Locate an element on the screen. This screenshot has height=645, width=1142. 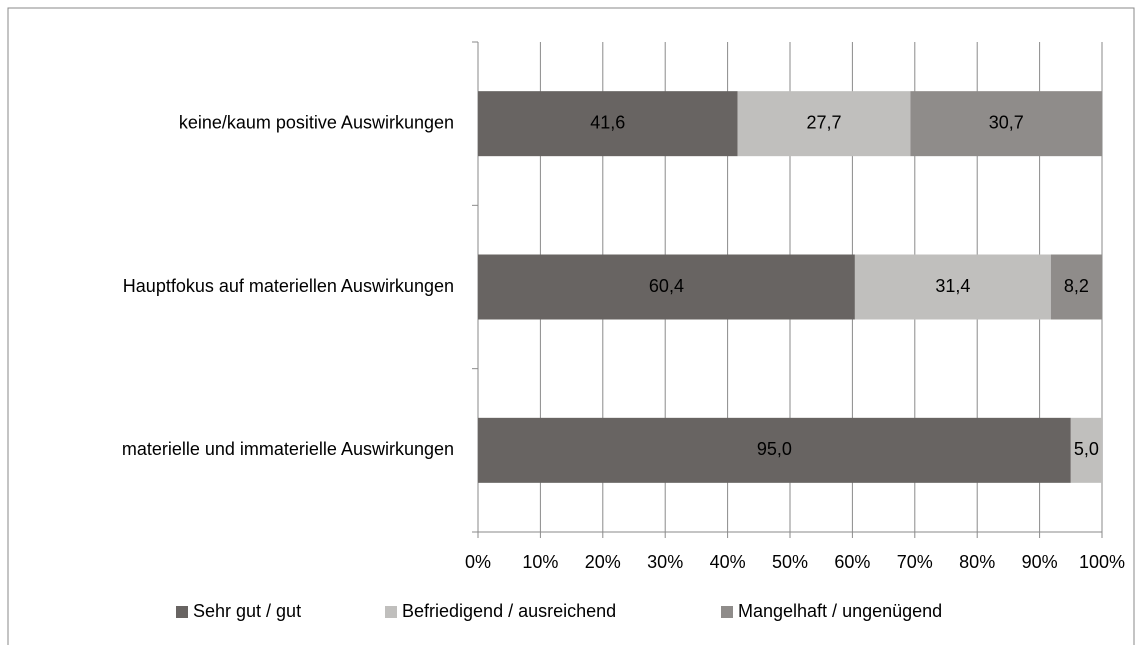
data-label: 95,0 is located at coordinates (774, 449).